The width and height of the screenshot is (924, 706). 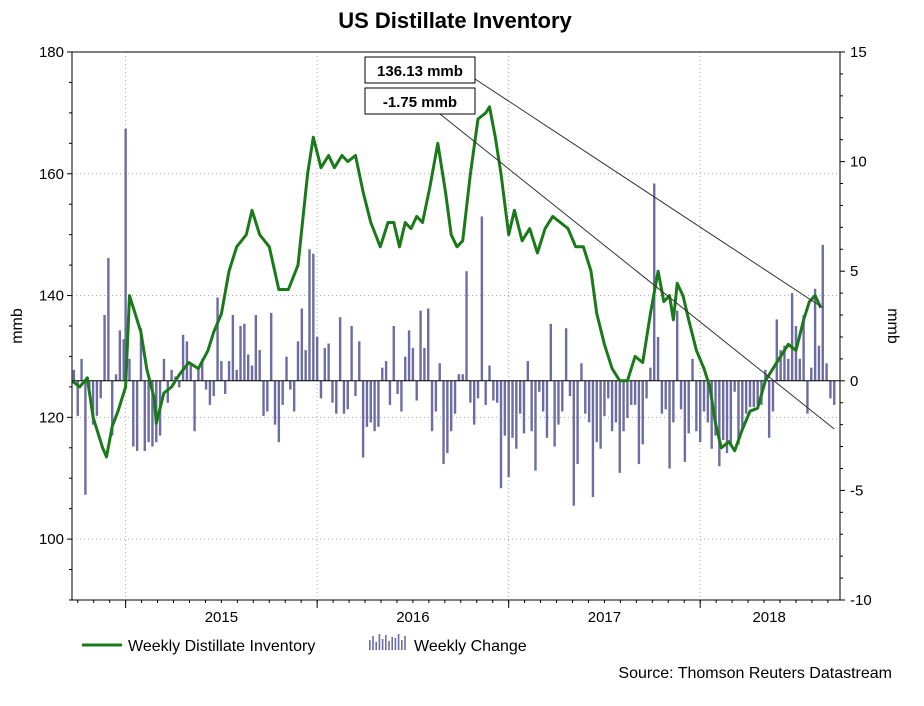 I want to click on left-tick-label: 180, so click(x=51, y=52).